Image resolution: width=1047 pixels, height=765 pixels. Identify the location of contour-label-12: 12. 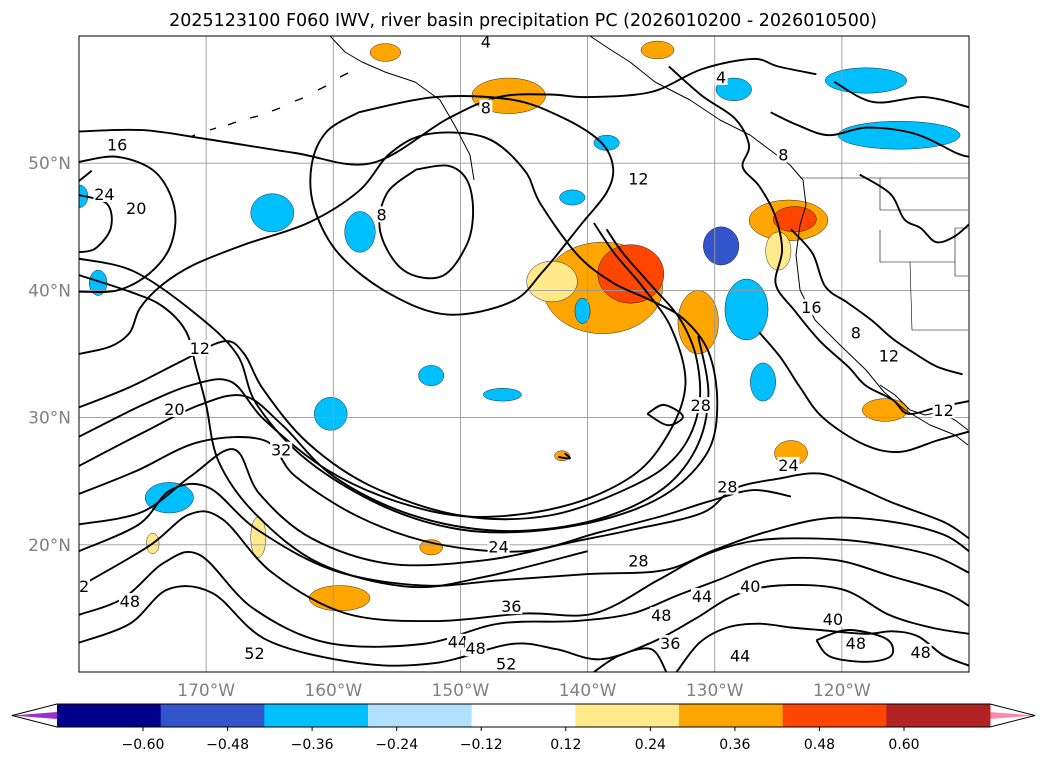
(200, 348).